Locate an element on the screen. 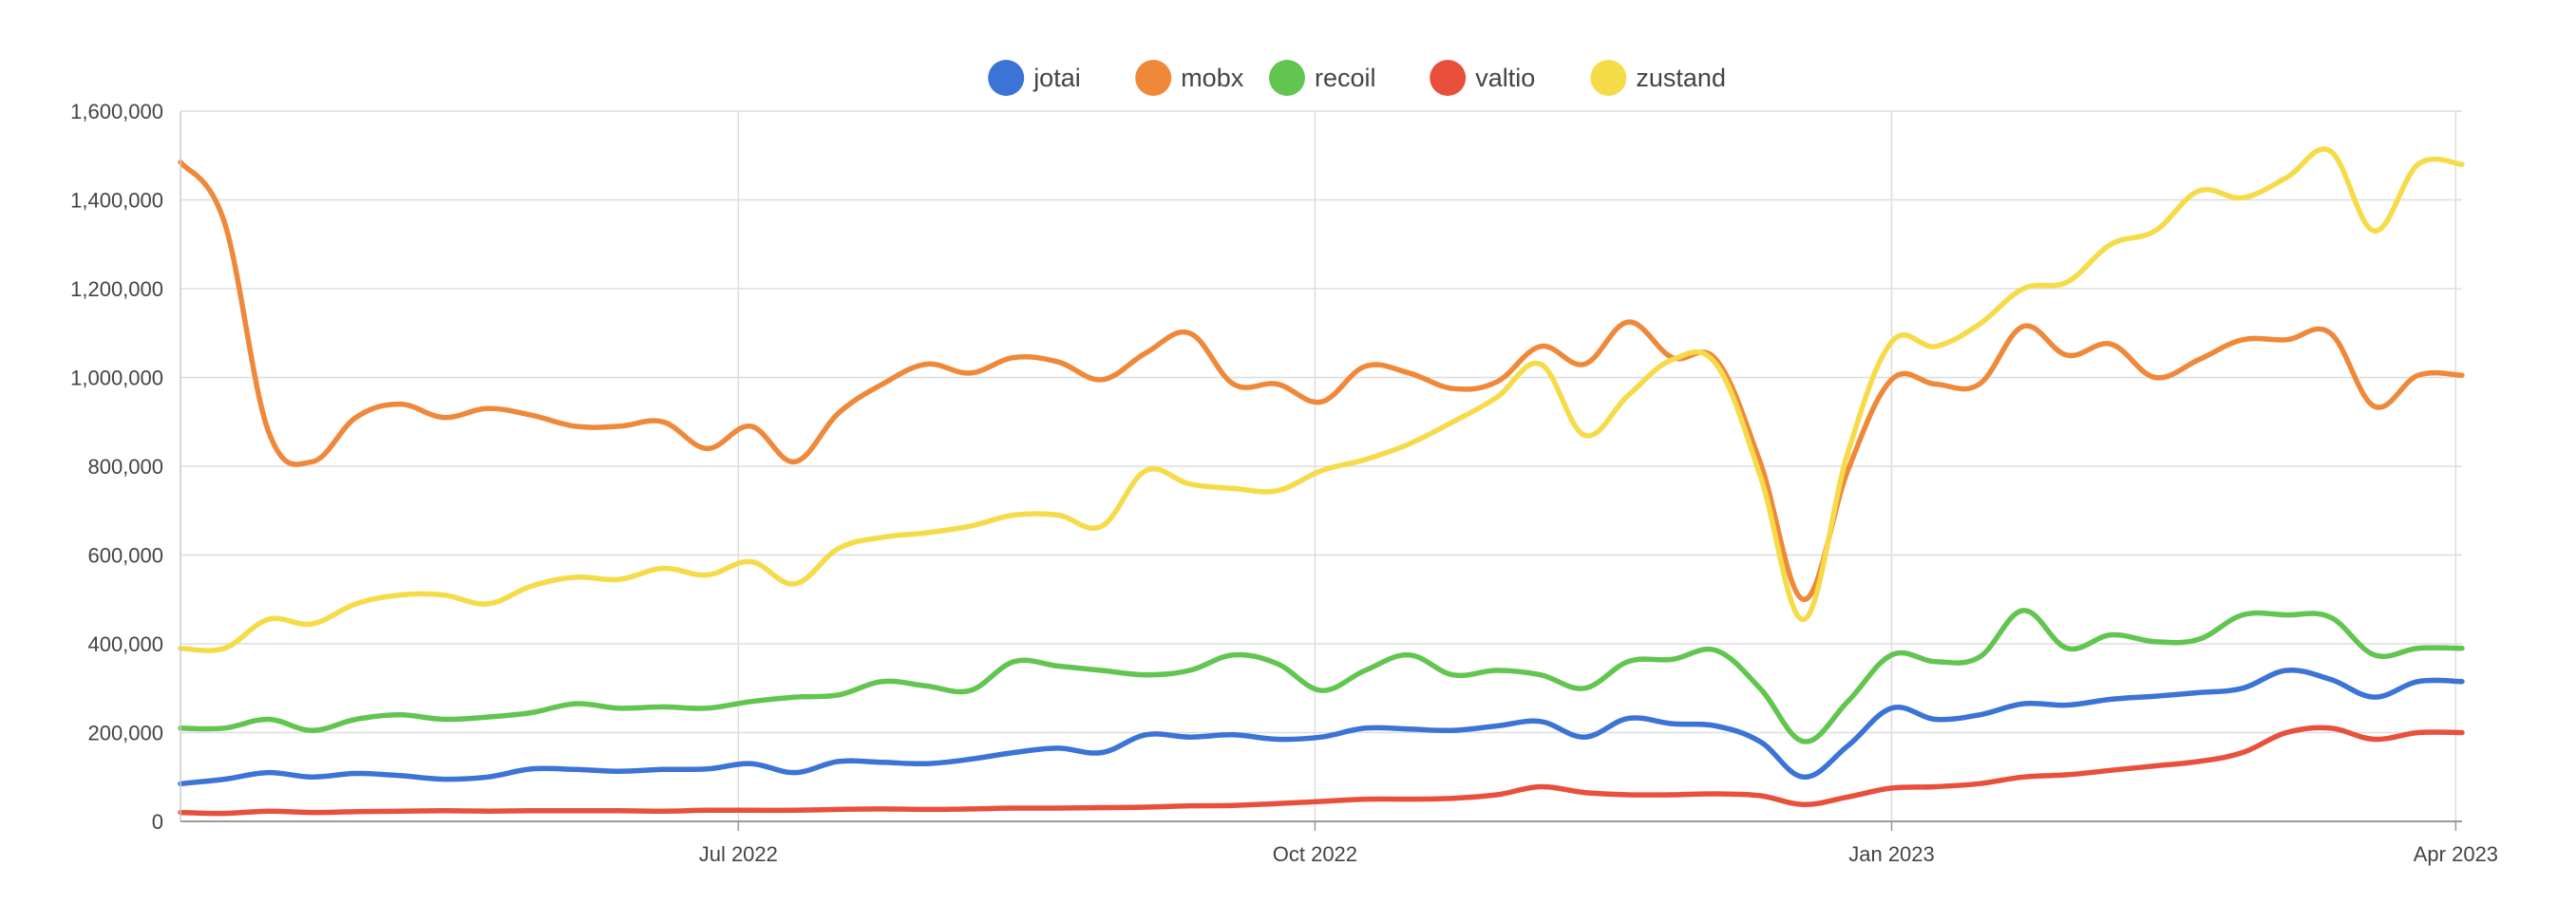 This screenshot has width=2576, height=904. legend-item-valtio: valtio is located at coordinates (1482, 78).